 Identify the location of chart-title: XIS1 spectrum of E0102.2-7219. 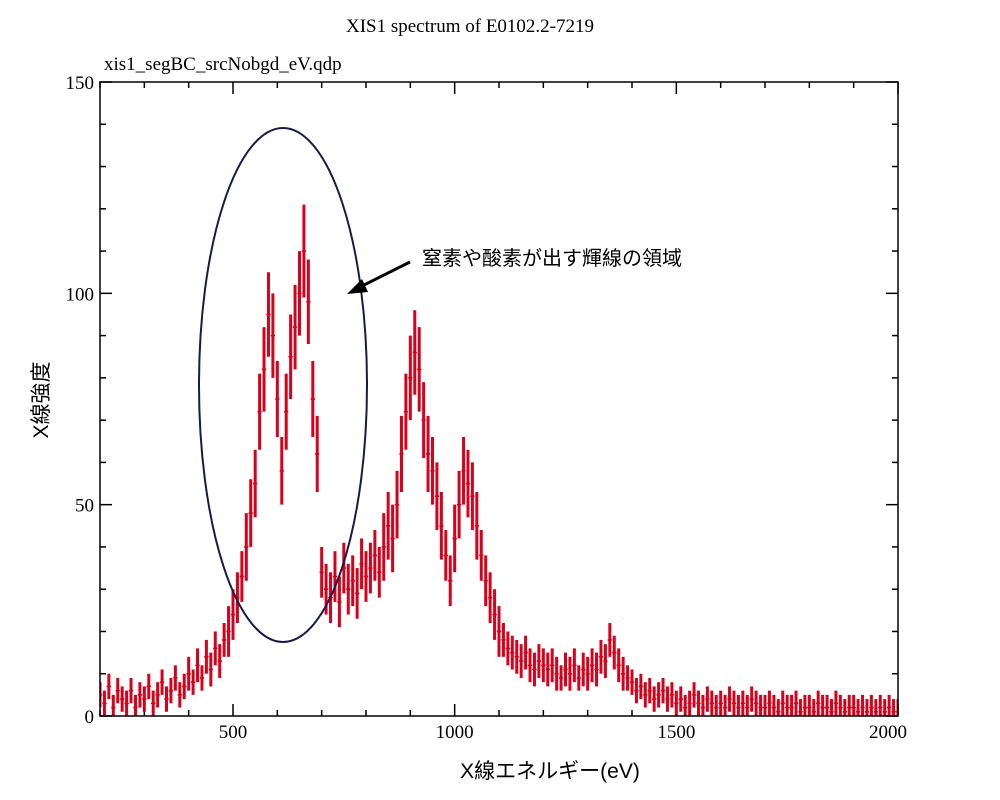
(470, 26).